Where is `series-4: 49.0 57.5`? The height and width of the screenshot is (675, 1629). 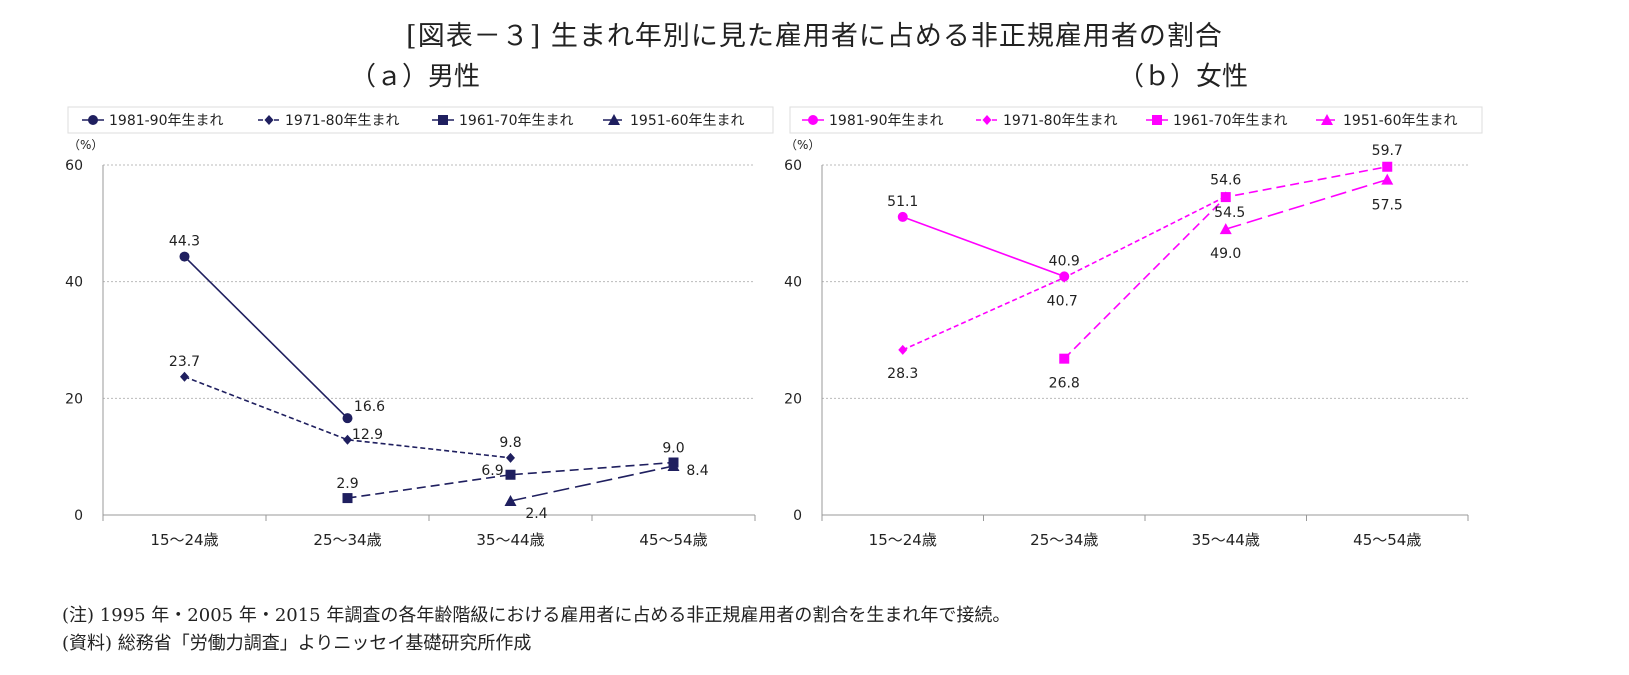 series-4: 49.0 57.5 is located at coordinates (1306, 217).